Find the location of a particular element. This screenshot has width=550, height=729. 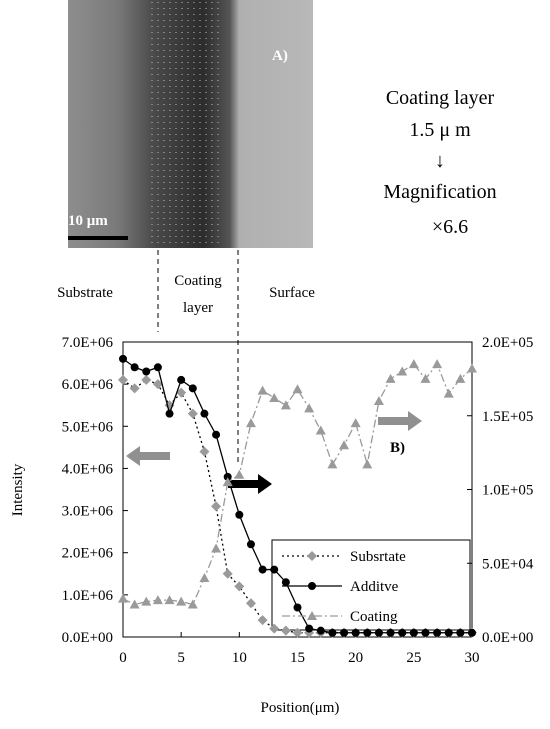

y-tick-label: 3.0E+06 is located at coordinates (88, 512).